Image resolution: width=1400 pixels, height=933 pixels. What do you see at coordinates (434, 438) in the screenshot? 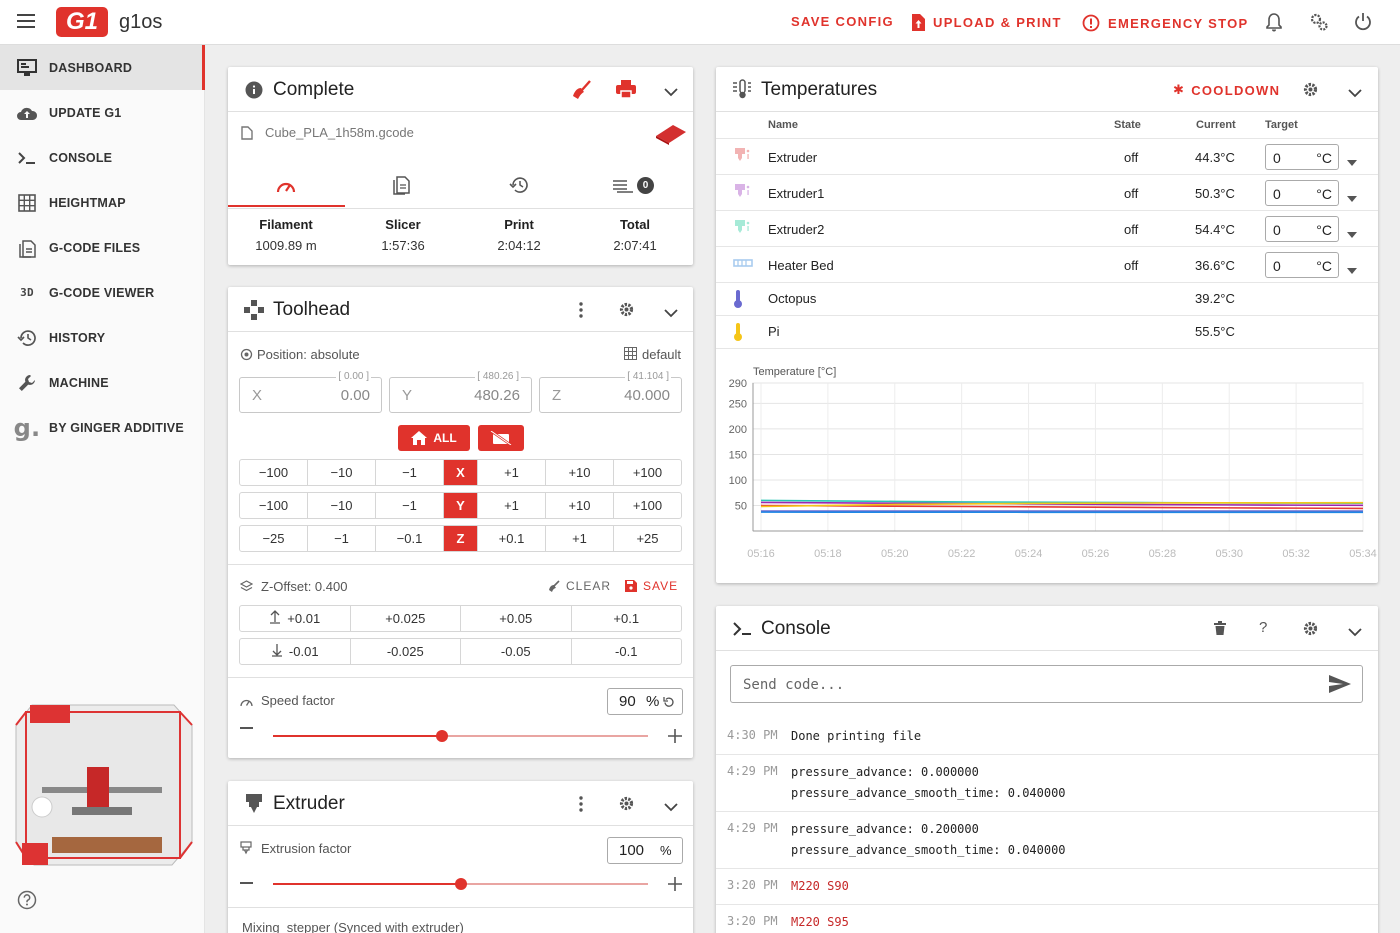
I see `home-all-button: ALL` at bounding box center [434, 438].